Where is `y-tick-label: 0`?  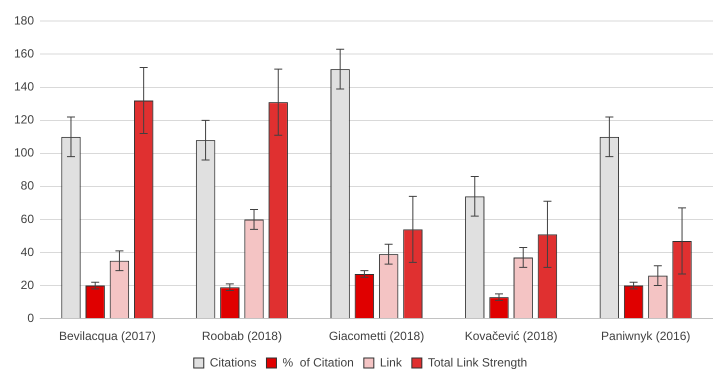
y-tick-label: 0 is located at coordinates (30, 317).